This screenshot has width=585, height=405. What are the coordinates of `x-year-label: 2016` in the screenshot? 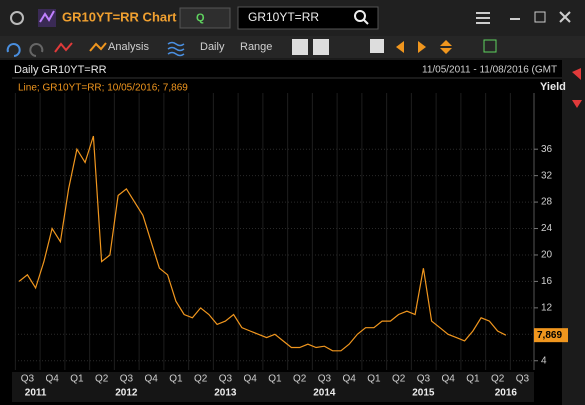 It's located at (506, 393).